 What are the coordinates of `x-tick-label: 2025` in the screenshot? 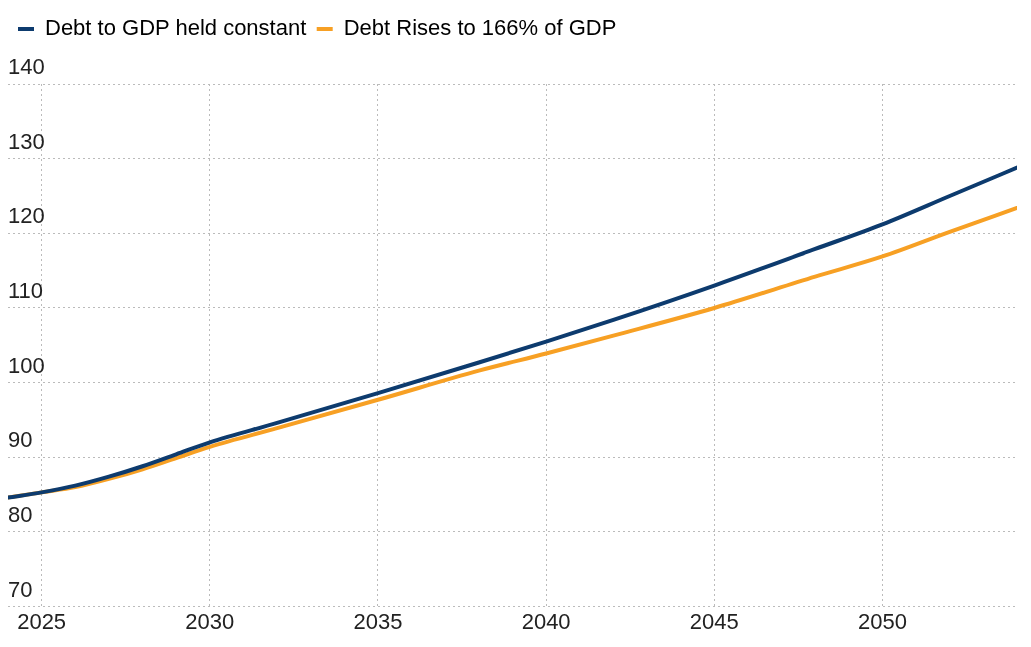 It's located at (42, 621).